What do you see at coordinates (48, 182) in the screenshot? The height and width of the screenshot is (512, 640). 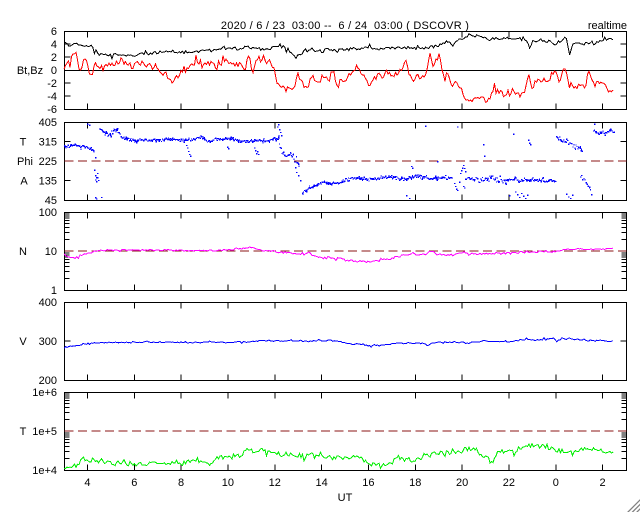 I see `svg-text: 135` at bounding box center [48, 182].